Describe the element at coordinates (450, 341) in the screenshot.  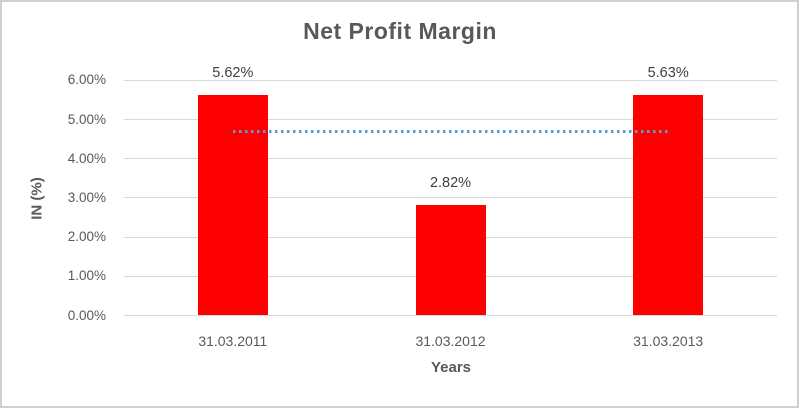
I see `x-category-label: 31.03.2012` at that location.